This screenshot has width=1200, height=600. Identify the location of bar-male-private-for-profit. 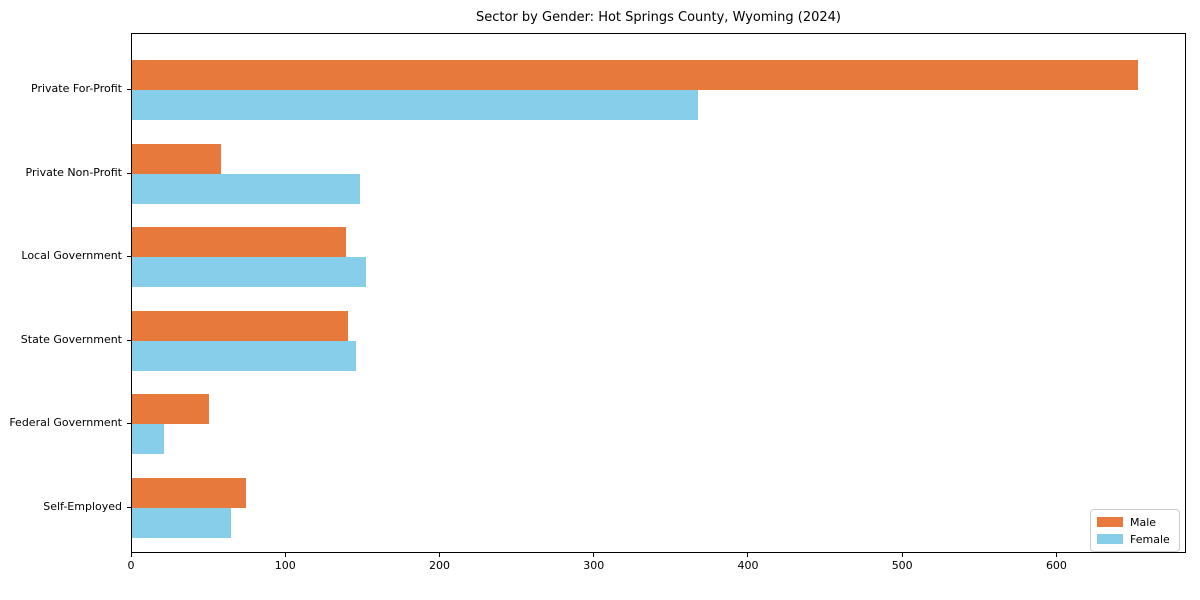
(635, 75).